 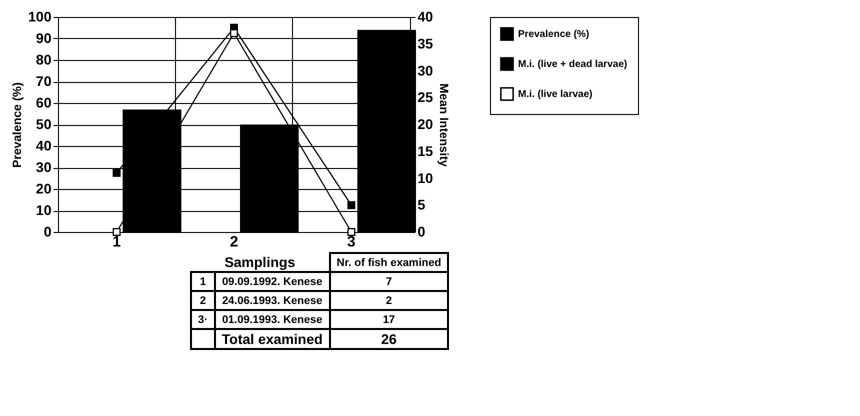 What do you see at coordinates (389, 339) in the screenshot?
I see `text: 26` at bounding box center [389, 339].